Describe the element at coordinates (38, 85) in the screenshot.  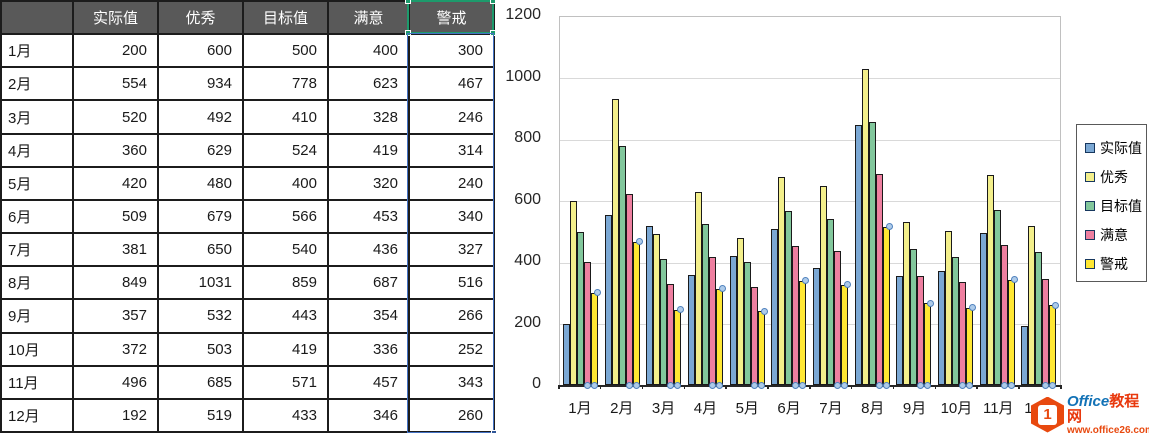
I see `row-header-month: 2月` at that location.